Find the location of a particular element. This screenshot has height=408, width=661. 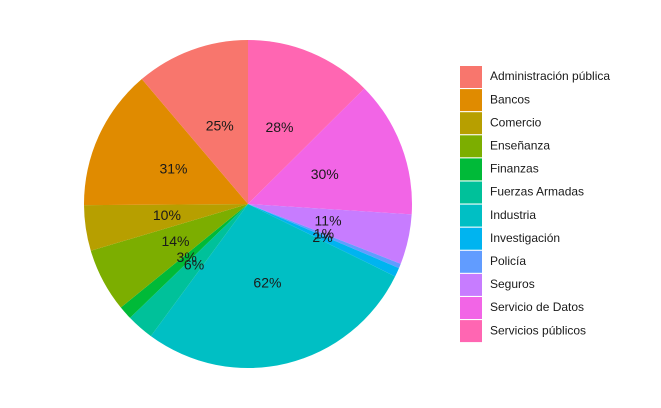

slice-percent-label: 11% is located at coordinates (328, 220).